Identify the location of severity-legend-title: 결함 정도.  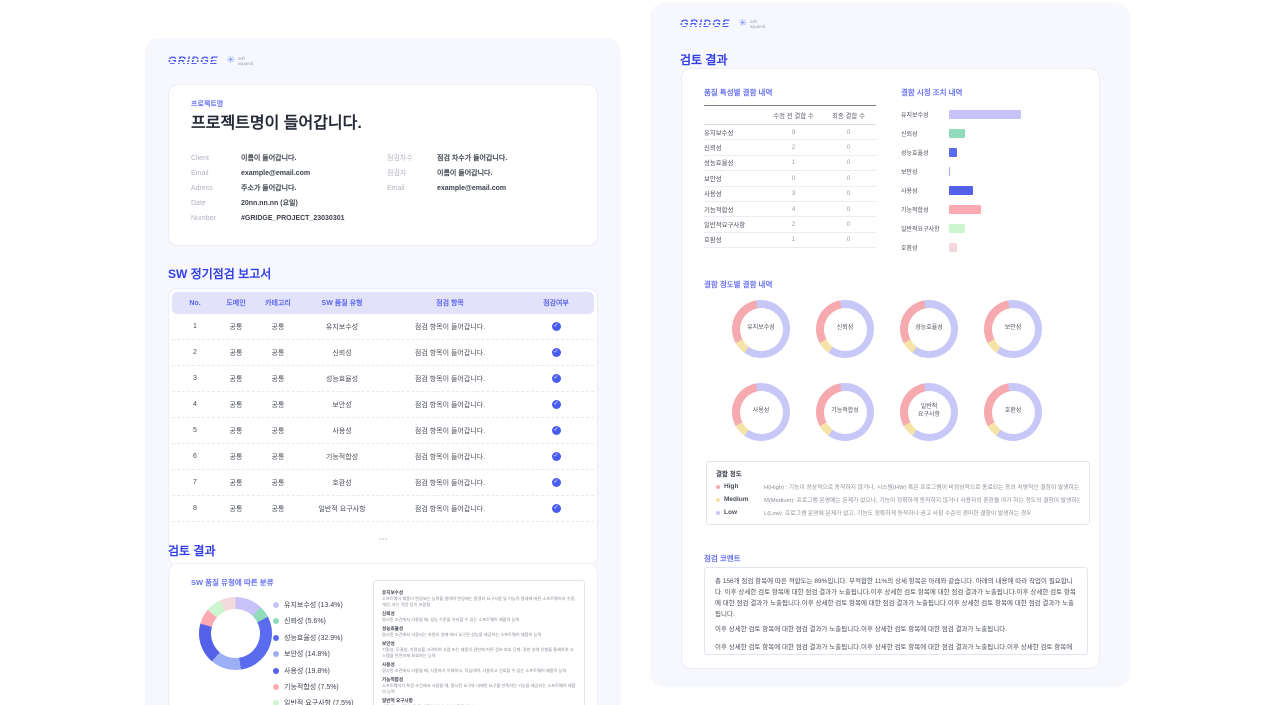
(729, 474).